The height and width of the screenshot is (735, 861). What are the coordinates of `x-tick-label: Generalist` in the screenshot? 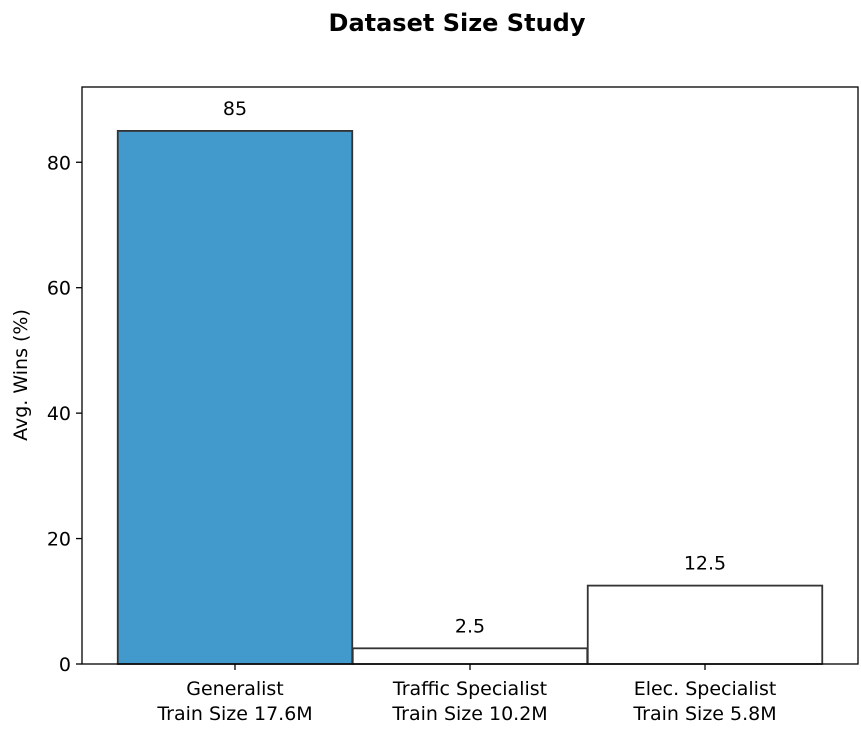 It's located at (235, 689).